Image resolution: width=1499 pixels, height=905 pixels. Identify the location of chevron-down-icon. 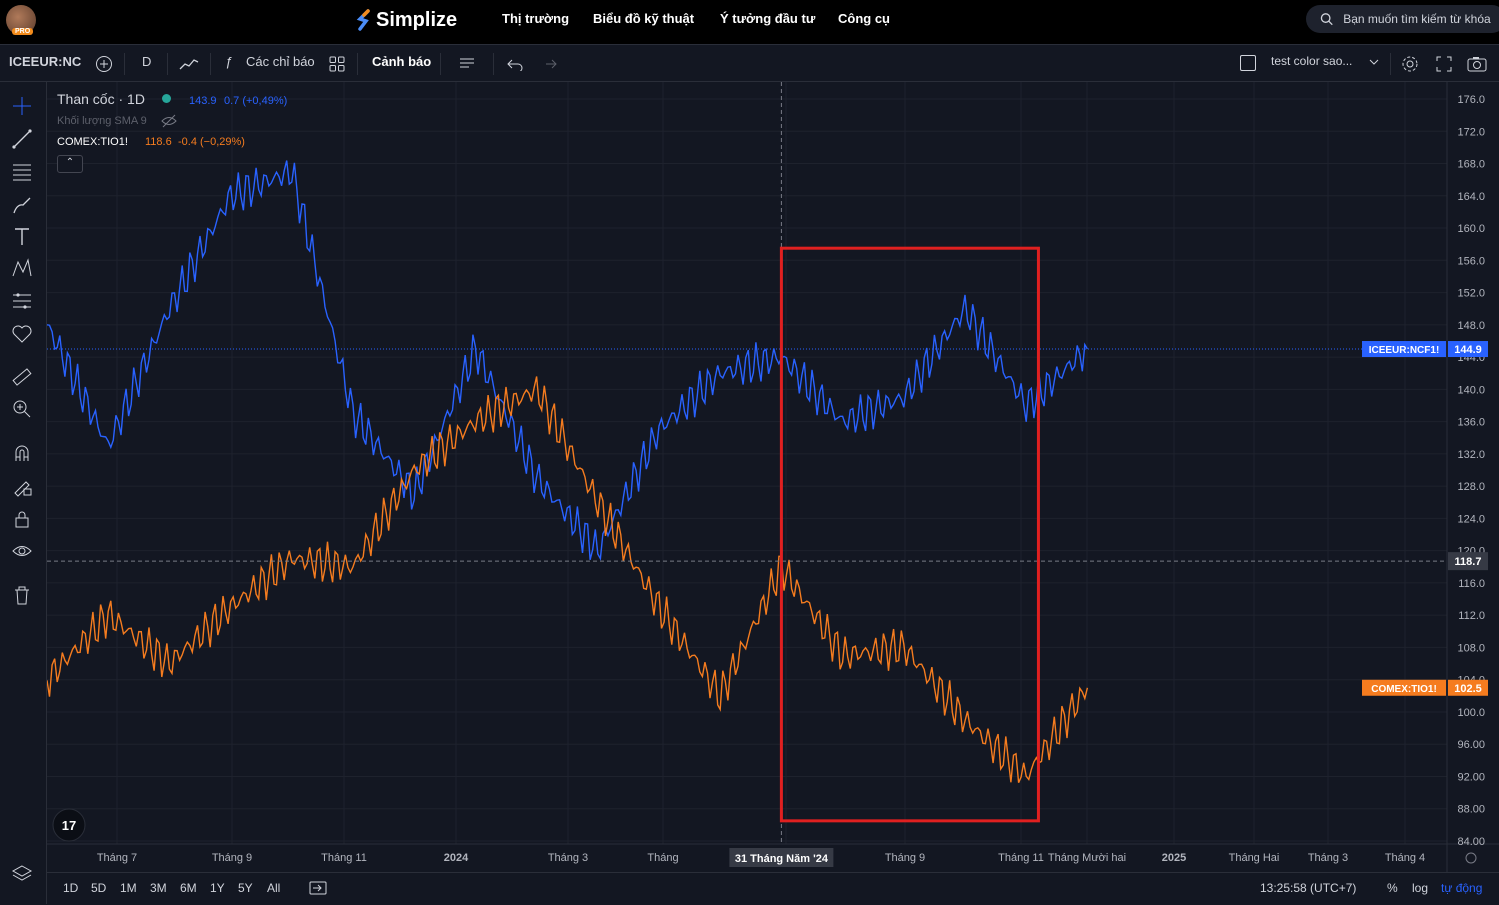
(1374, 62).